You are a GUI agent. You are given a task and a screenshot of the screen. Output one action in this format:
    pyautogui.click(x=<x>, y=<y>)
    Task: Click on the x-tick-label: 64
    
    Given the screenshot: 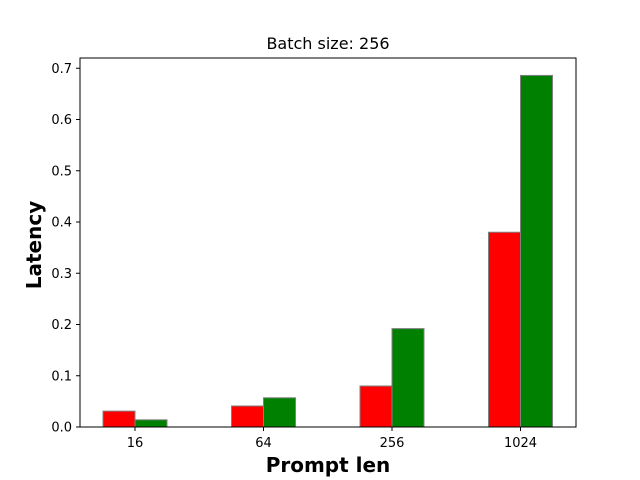 What is the action you would take?
    pyautogui.click(x=263, y=443)
    